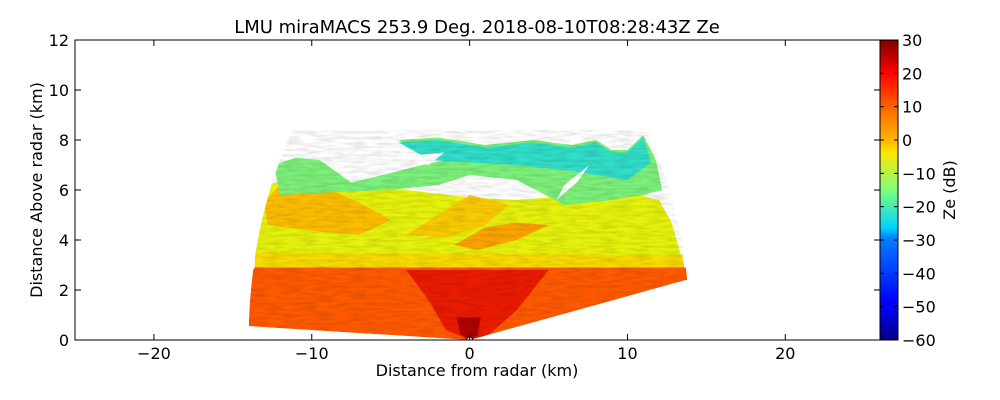  What do you see at coordinates (919, 340) in the screenshot?
I see `colorbar-tick-label: −60` at bounding box center [919, 340].